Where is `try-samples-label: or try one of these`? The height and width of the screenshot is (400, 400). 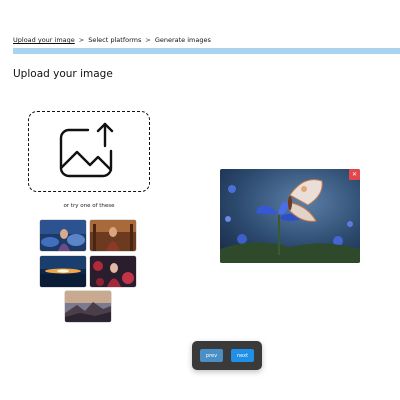
try-samples-label: or try one of these is located at coordinates (89, 206).